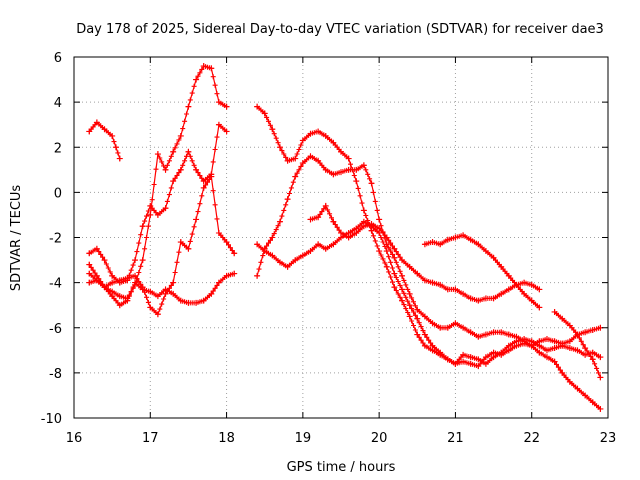 The width and height of the screenshot is (640, 480). Describe the element at coordinates (531, 438) in the screenshot. I see `x-tick-label: 22` at that location.